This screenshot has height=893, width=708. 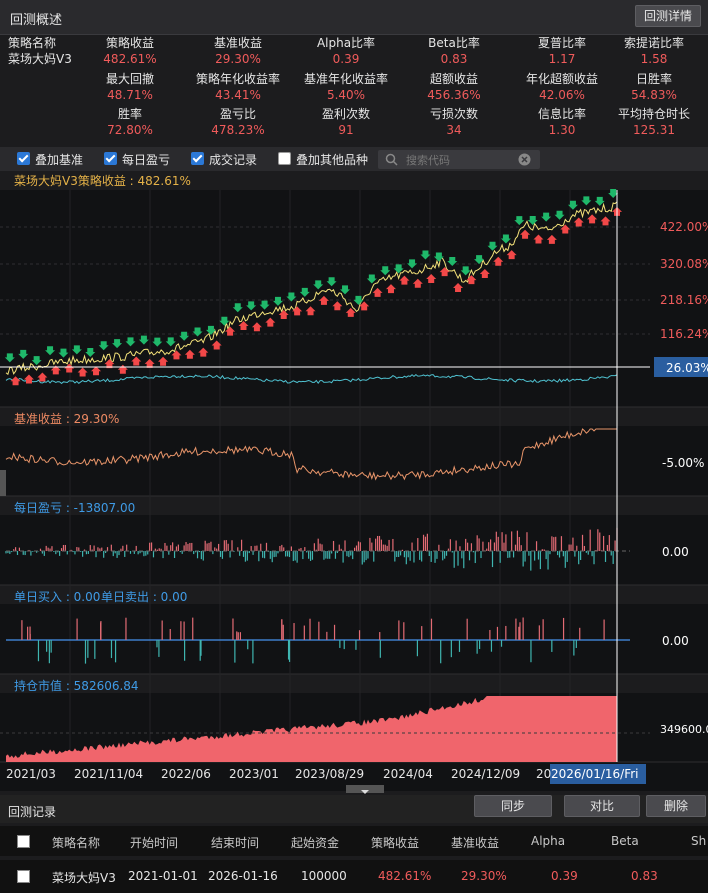 What do you see at coordinates (3, 483) in the screenshot?
I see `collapse-handle-left` at bounding box center [3, 483].